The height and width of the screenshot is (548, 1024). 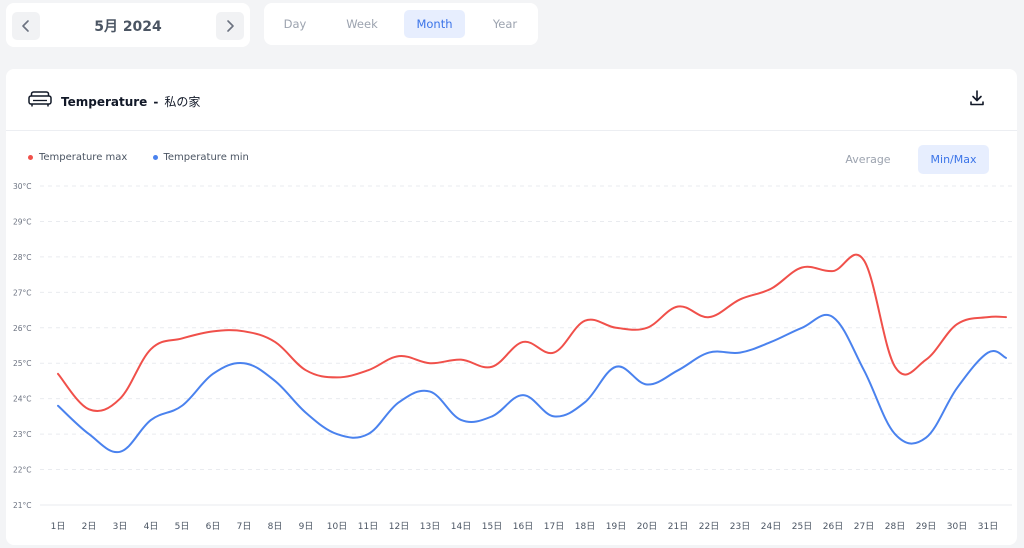 I want to click on x-tick-label: 14日, so click(x=461, y=526).